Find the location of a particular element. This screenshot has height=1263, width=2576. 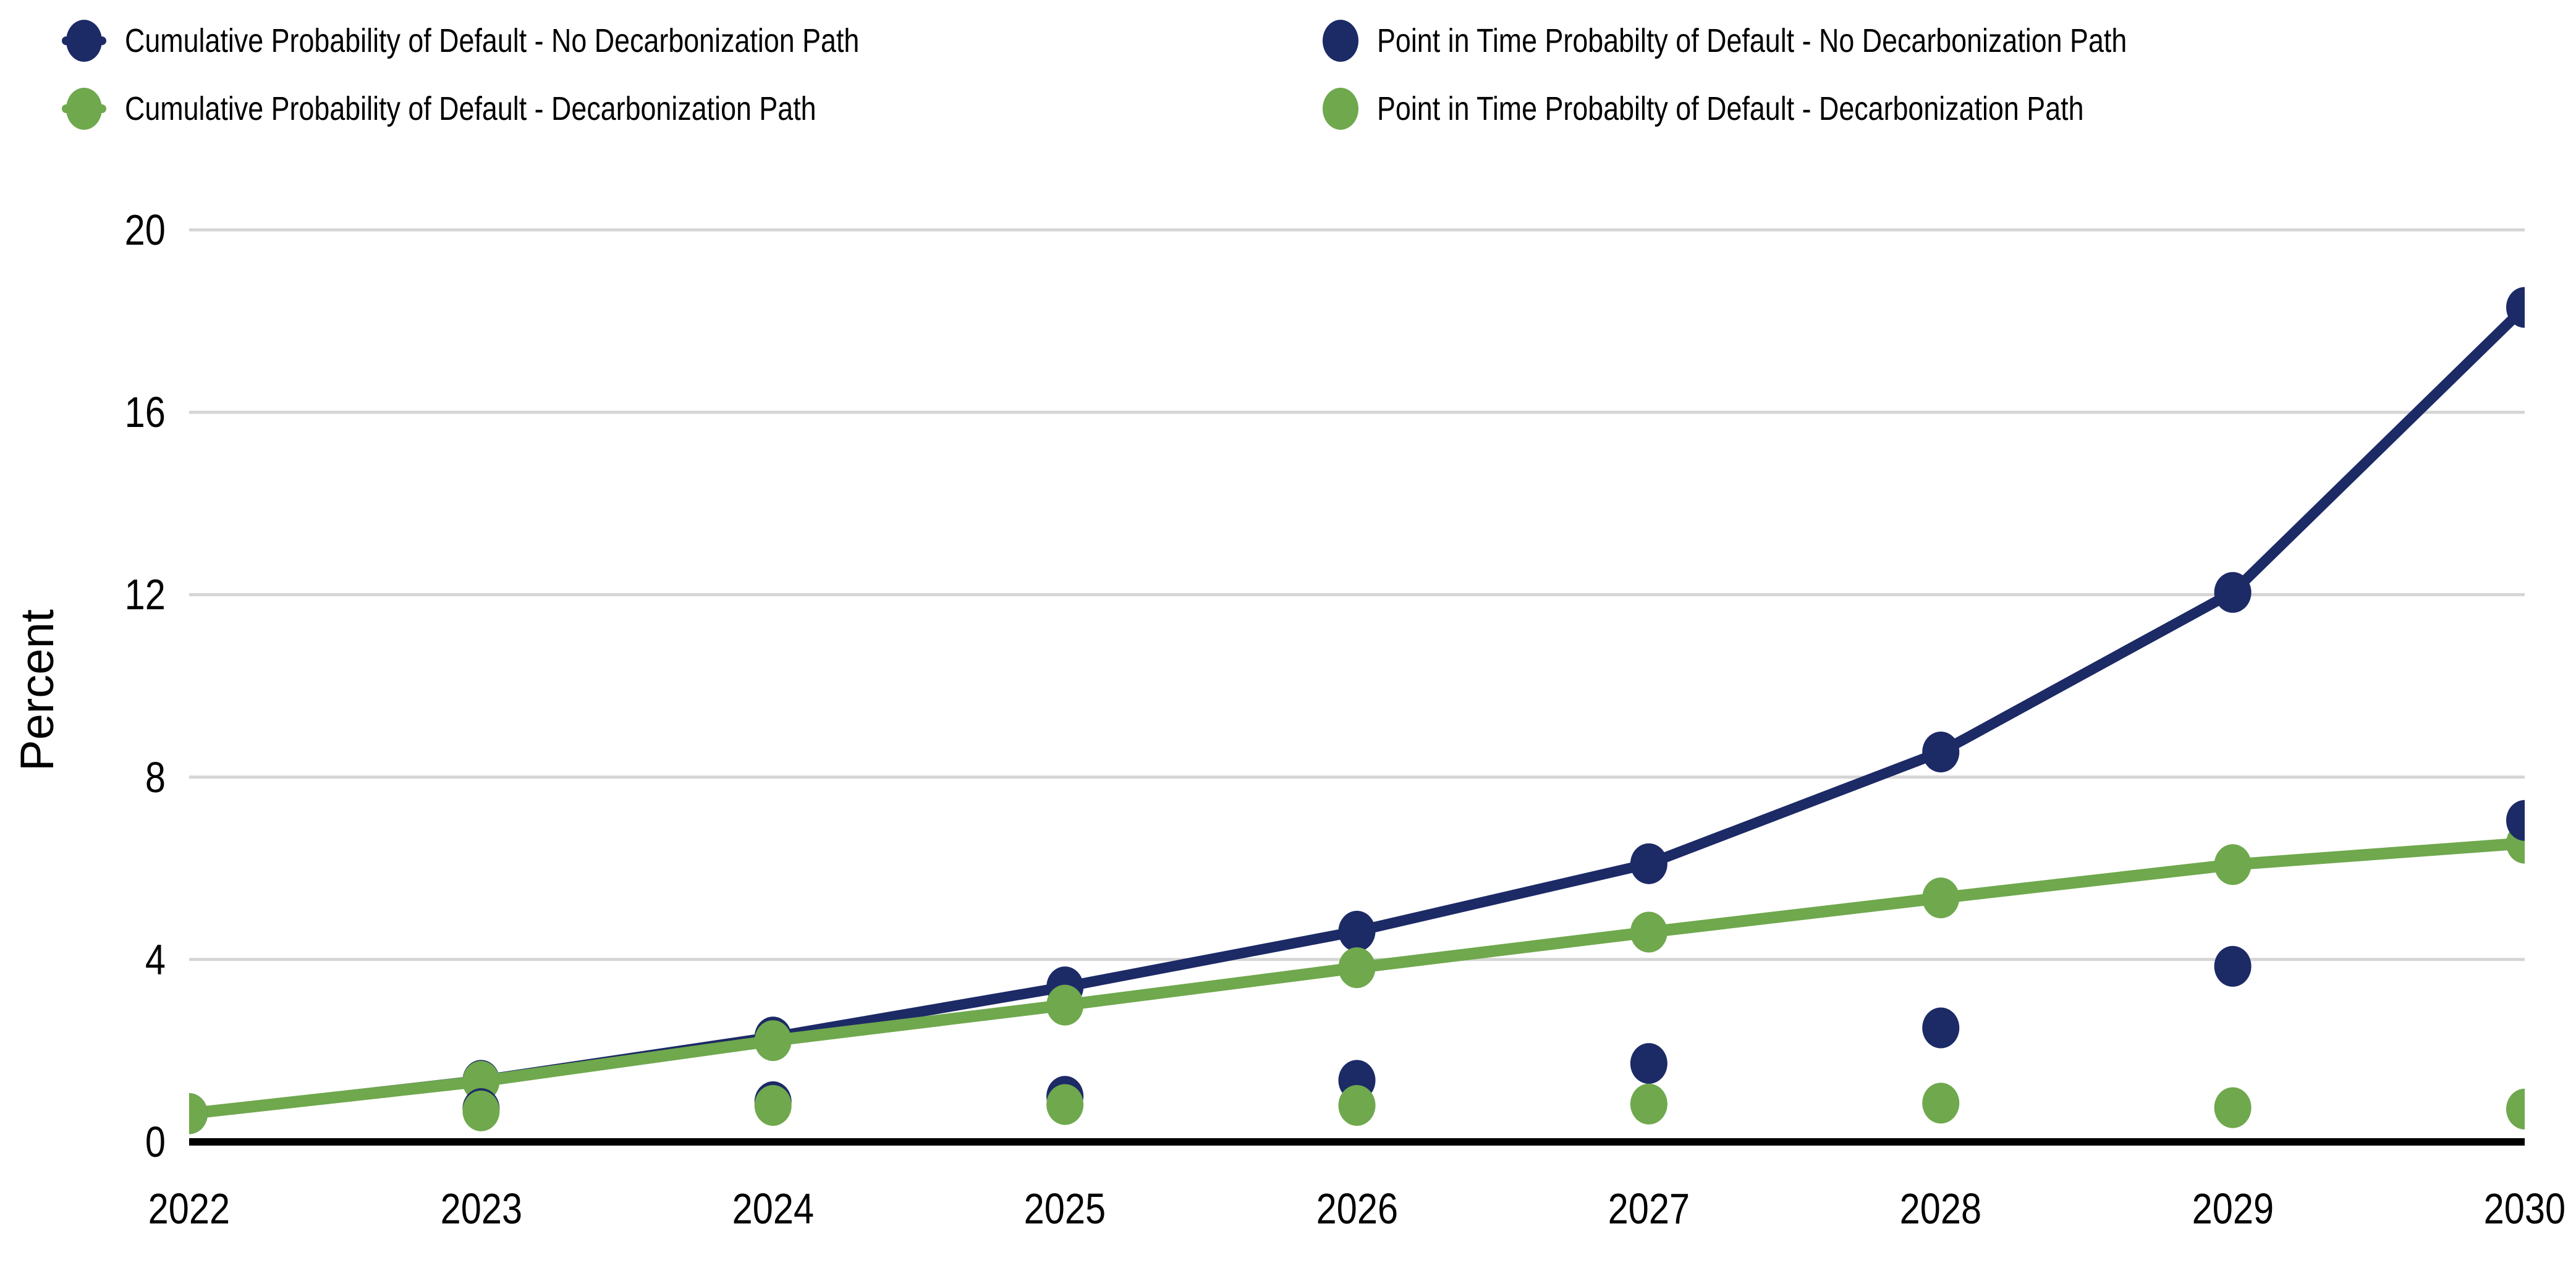

y-tick-label: 8 is located at coordinates (155, 777).